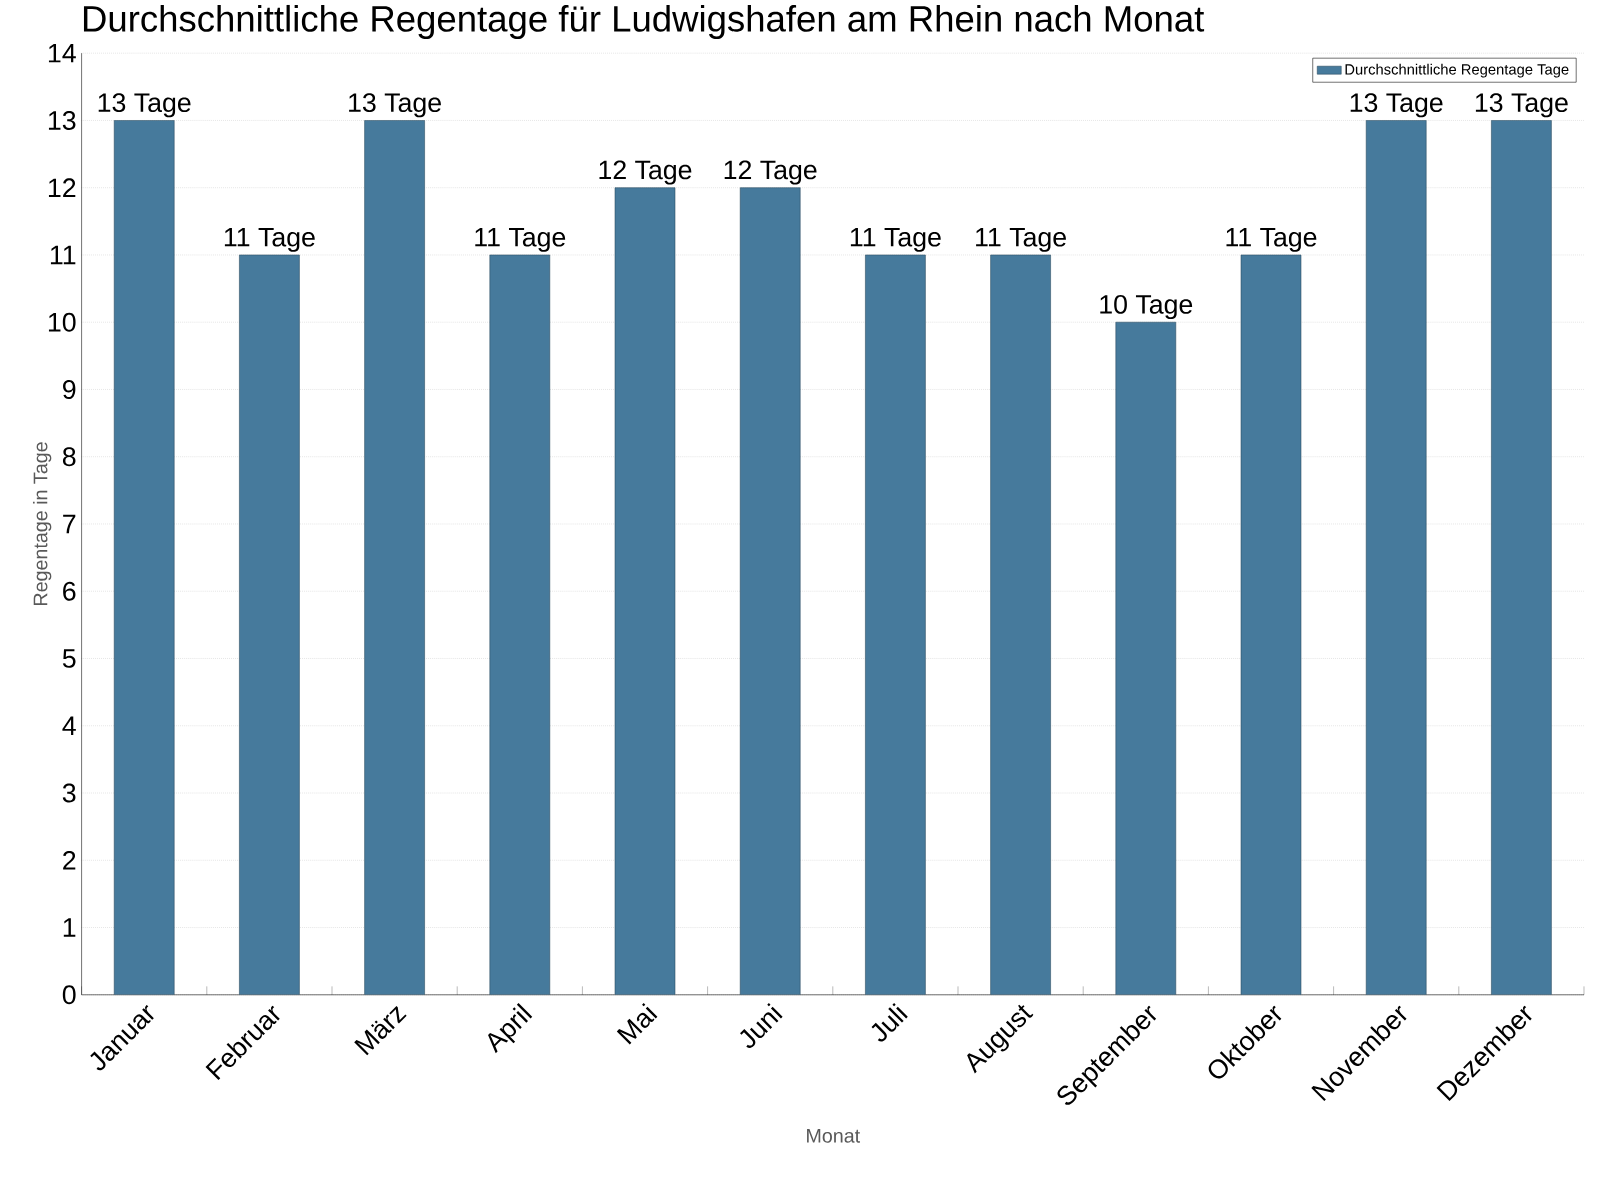  Describe the element at coordinates (63, 255) in the screenshot. I see `y-tick-label: 11` at that location.